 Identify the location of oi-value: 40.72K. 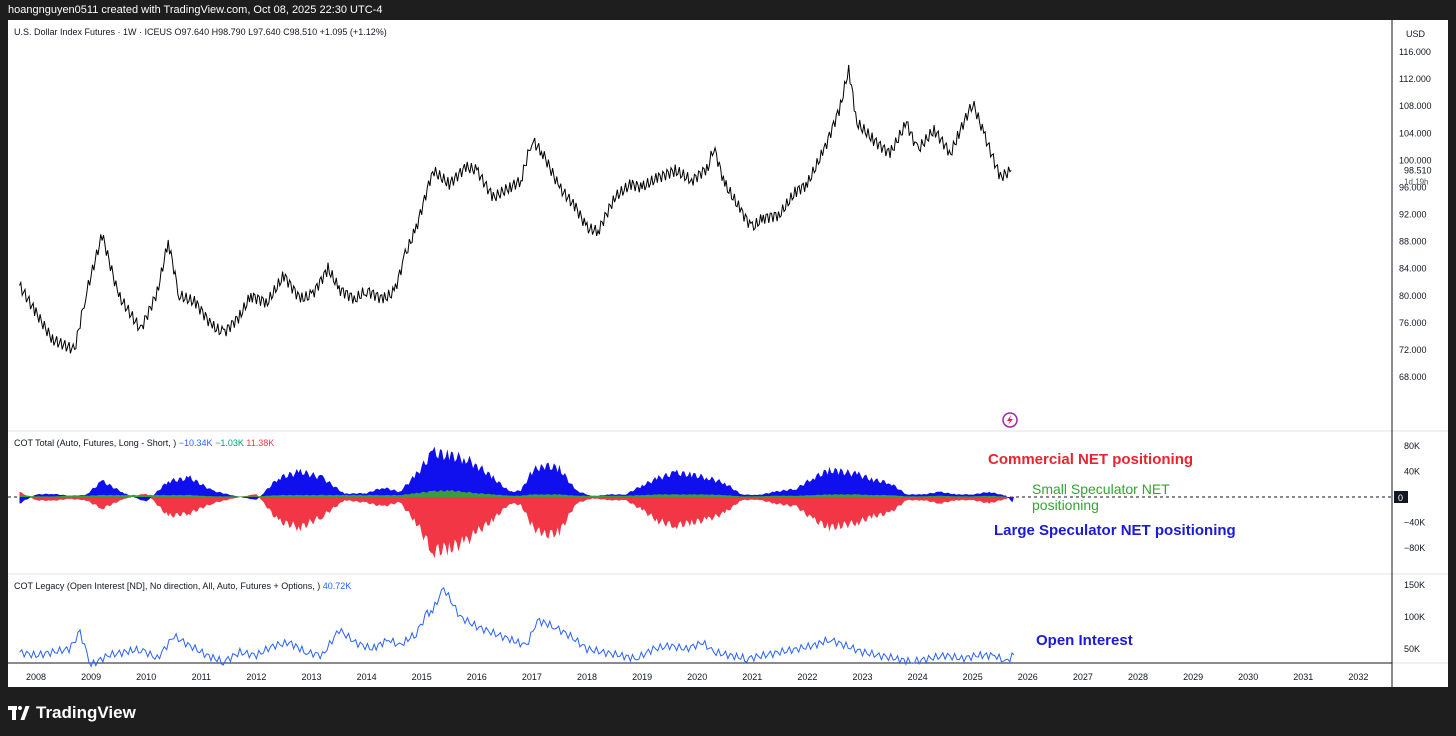
(337, 586).